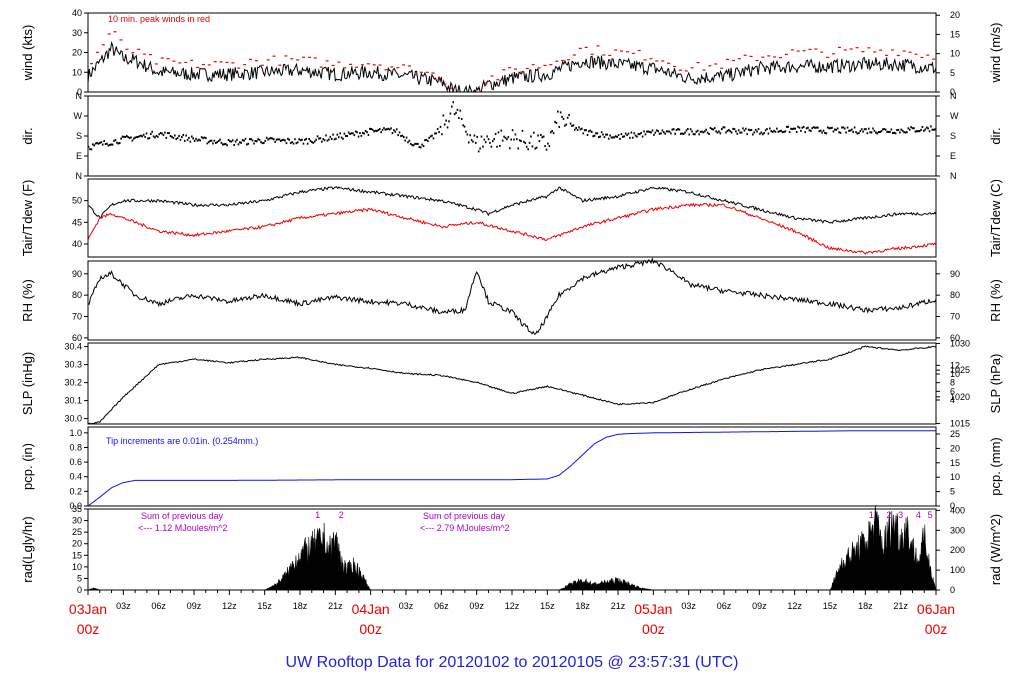 The width and height of the screenshot is (1024, 700). I want to click on rad-left-tick-label: 10, so click(77, 567).